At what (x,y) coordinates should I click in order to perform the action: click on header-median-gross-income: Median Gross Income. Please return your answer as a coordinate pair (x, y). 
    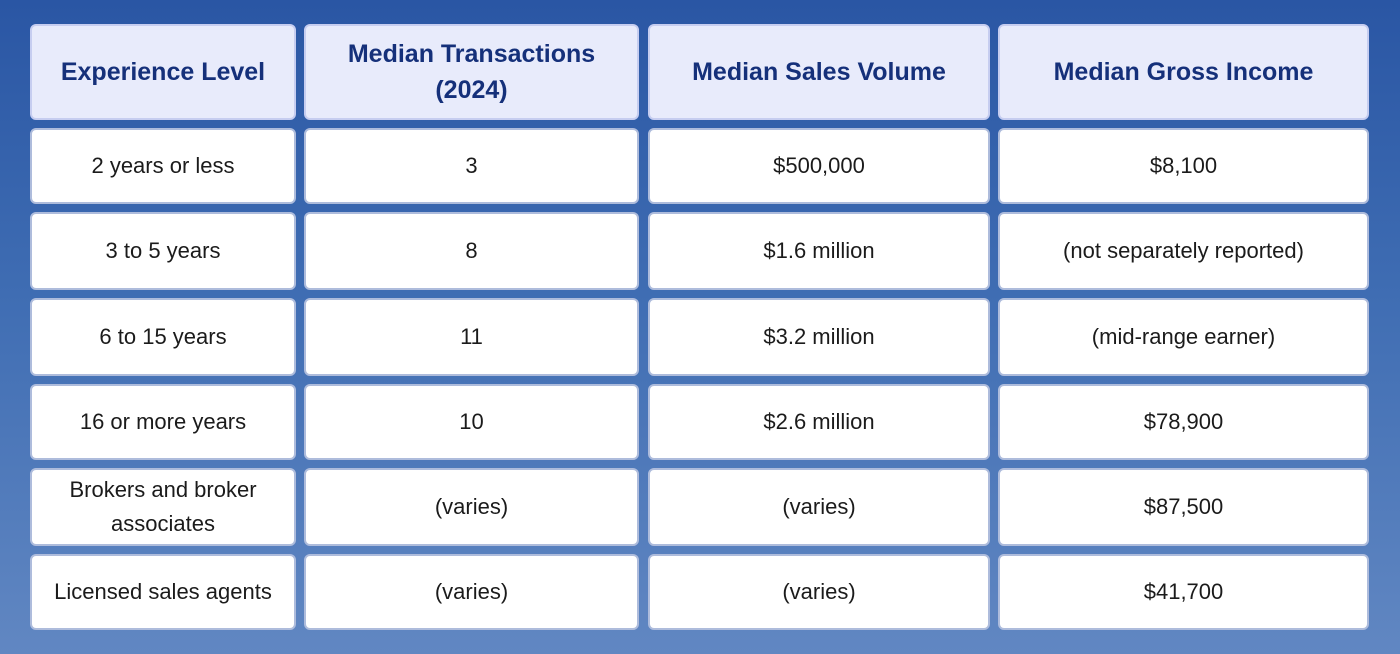
    Looking at the image, I should click on (1183, 72).